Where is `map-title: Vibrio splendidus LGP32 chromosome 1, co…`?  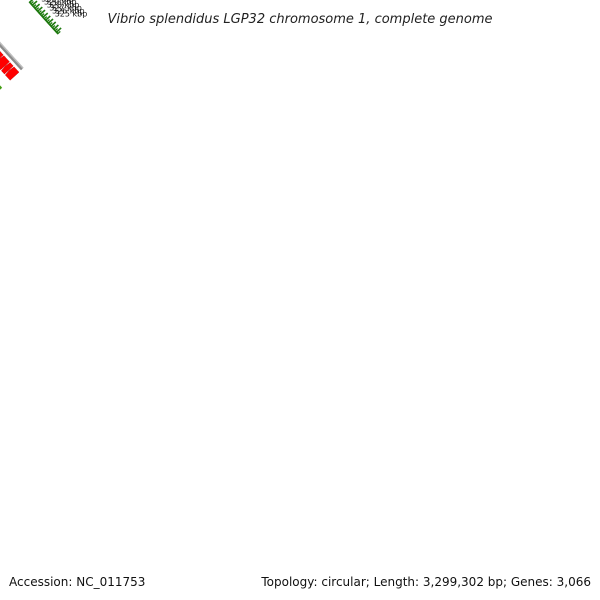 map-title: Vibrio splendidus LGP32 chromosome 1, co… is located at coordinates (299, 19).